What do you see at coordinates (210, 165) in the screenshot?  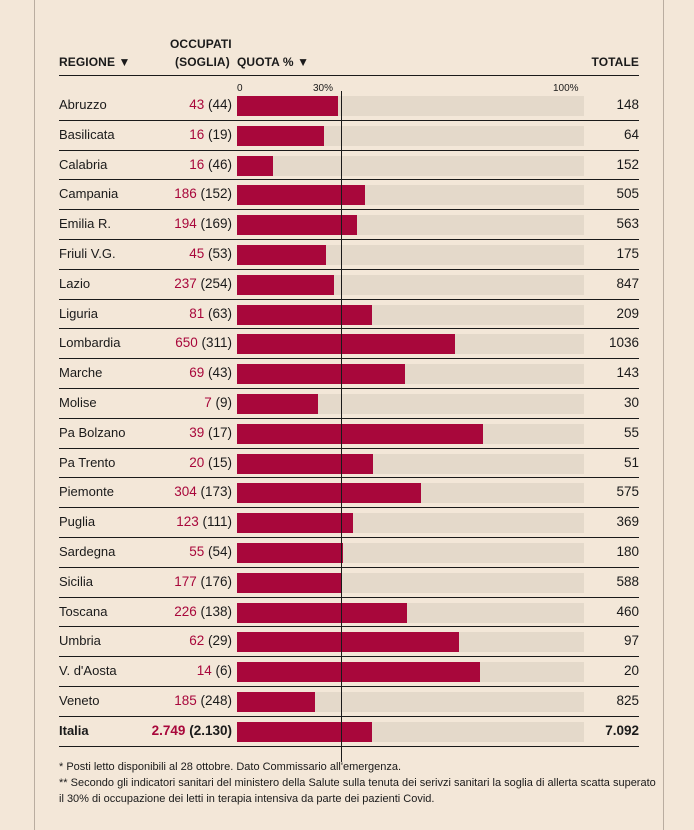 I see `occupati-soglia: 16 (46)` at bounding box center [210, 165].